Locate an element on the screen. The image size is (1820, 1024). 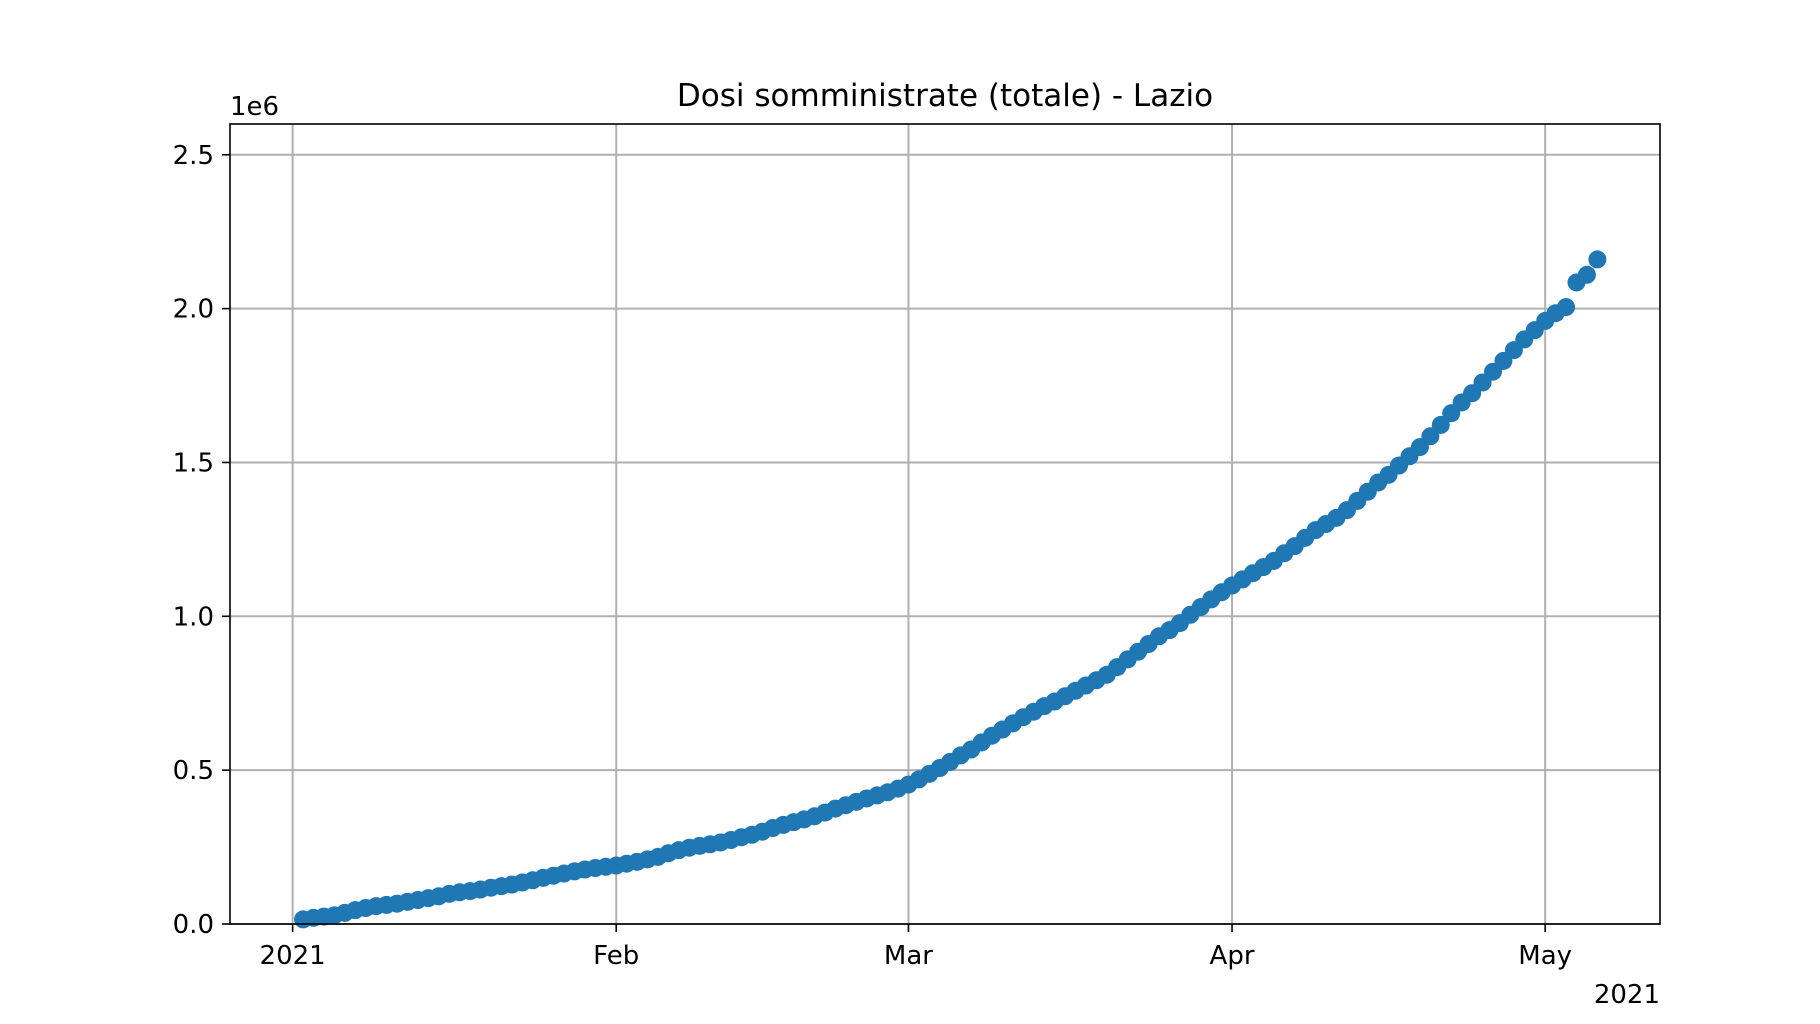
y-tick-label: 0.0 is located at coordinates (193, 925).